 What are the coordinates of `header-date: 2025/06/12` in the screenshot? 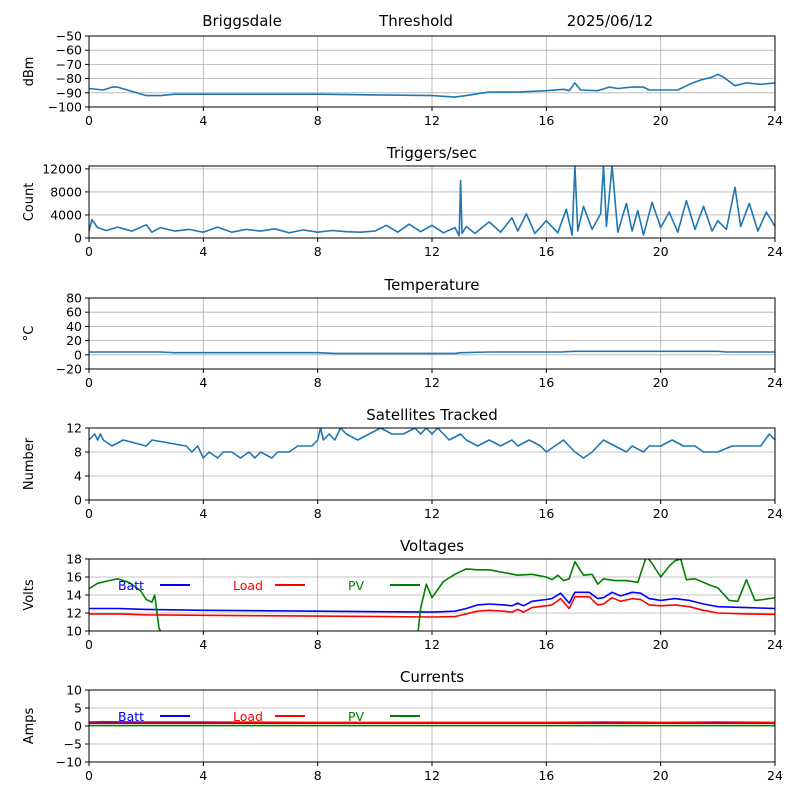 It's located at (610, 21).